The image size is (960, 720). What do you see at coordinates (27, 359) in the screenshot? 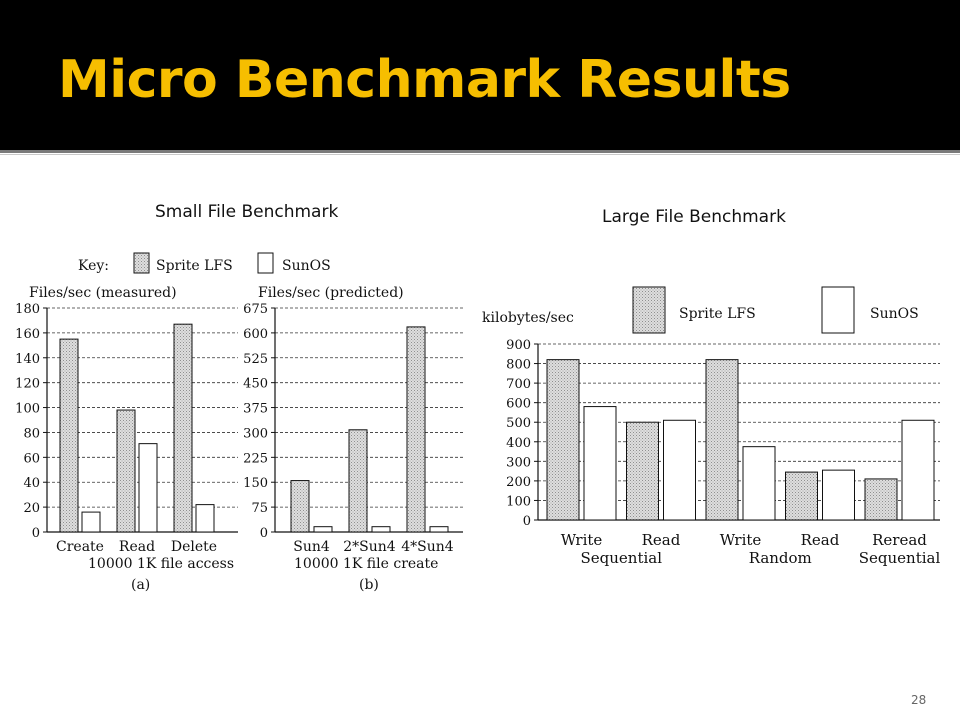
I see `y-tick-label: 140` at bounding box center [27, 359].